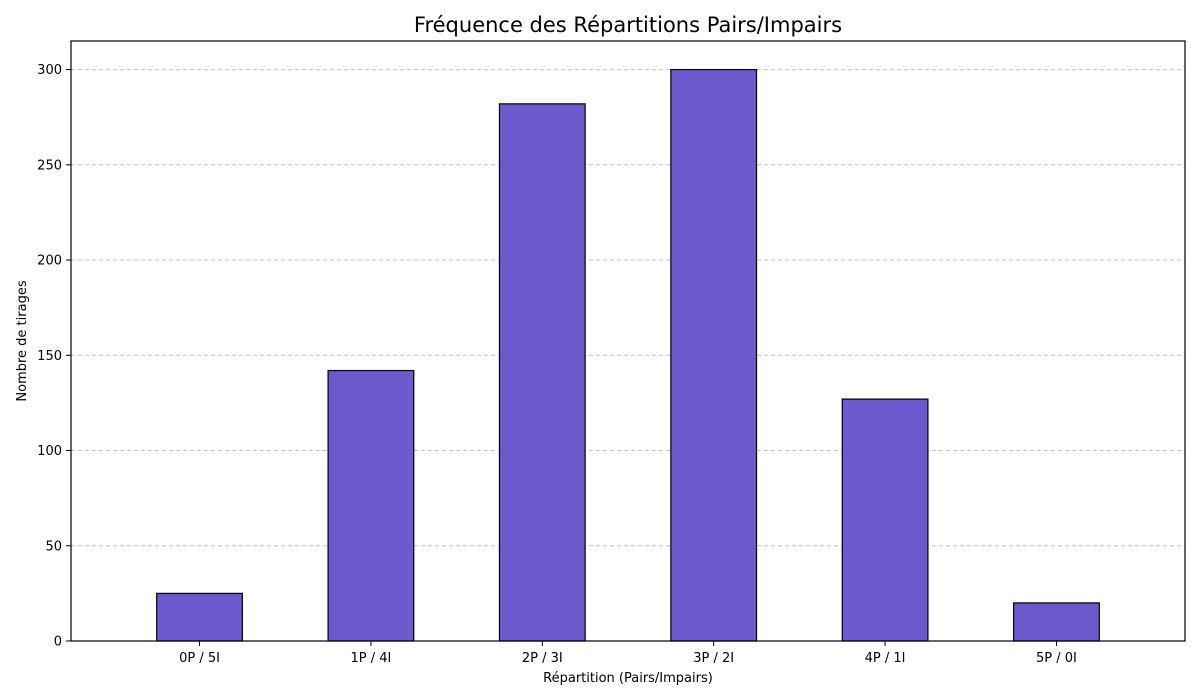 The image size is (1200, 700). Describe the element at coordinates (49, 451) in the screenshot. I see `y-tick-label: 100` at that location.